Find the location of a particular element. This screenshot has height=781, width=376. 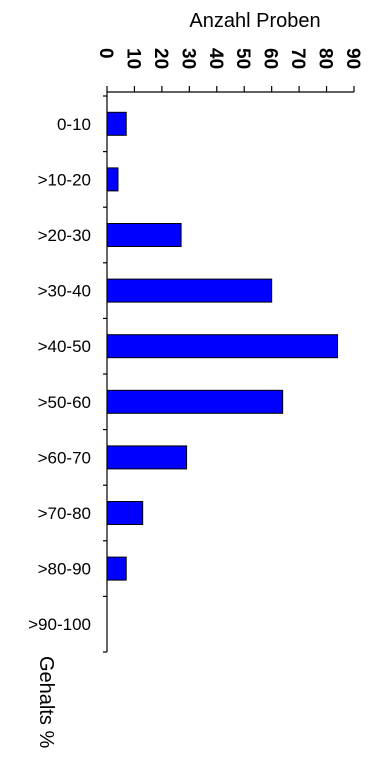

category-label: >60-70 is located at coordinates (64, 457).